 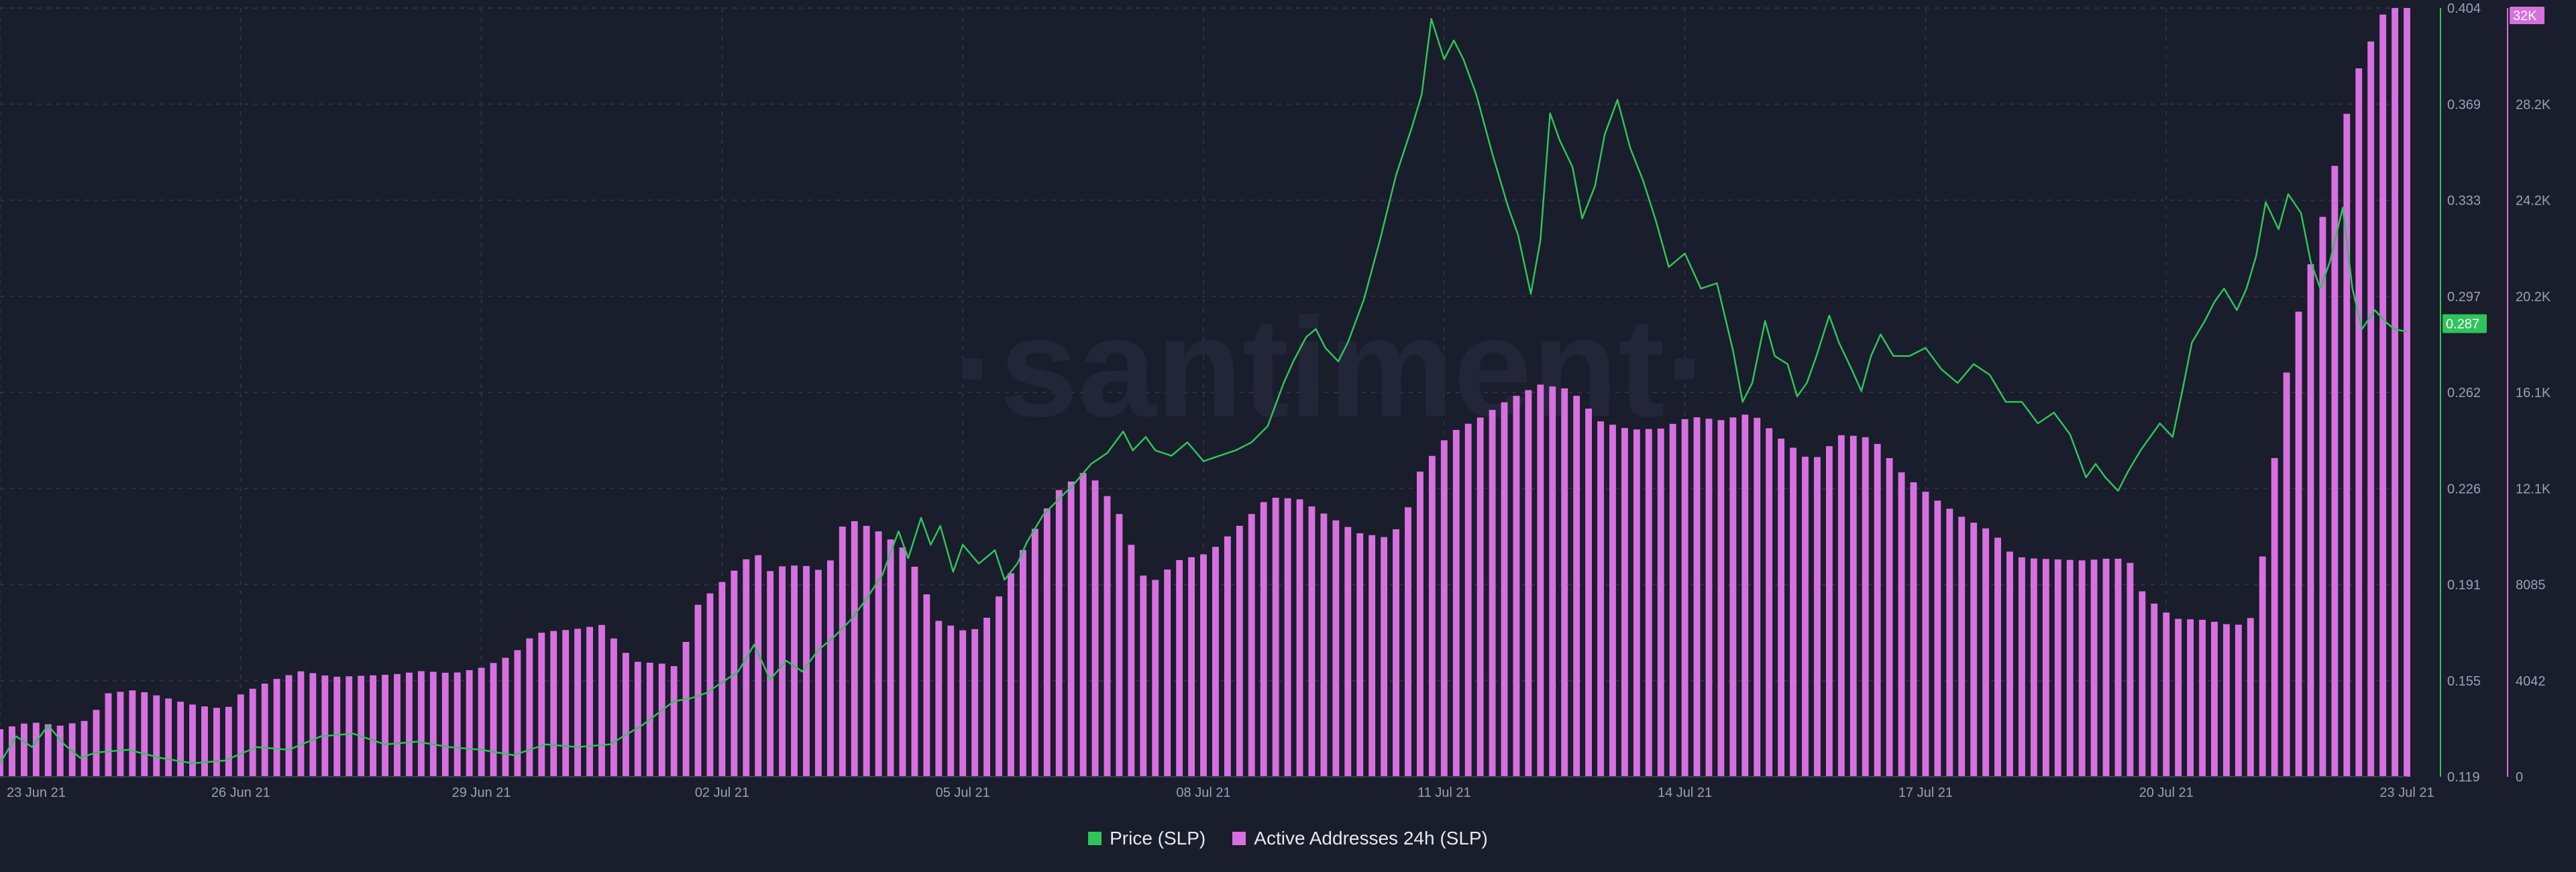 What do you see at coordinates (2531, 585) in the screenshot?
I see `active-tick-label: 8085` at bounding box center [2531, 585].